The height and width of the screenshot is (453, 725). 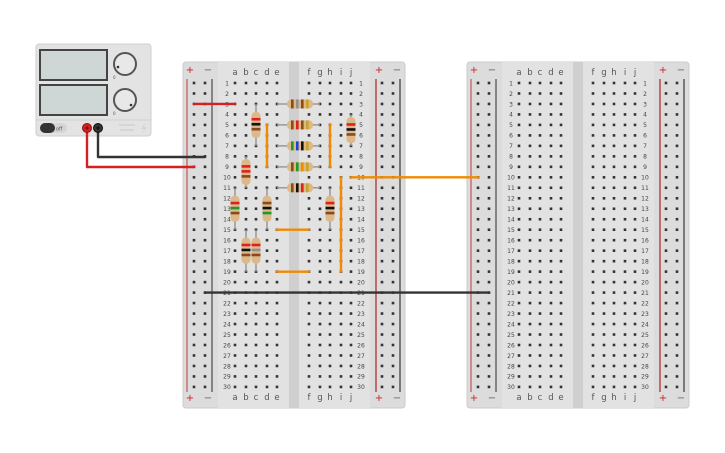 I want to click on resistor, so click(x=256, y=124).